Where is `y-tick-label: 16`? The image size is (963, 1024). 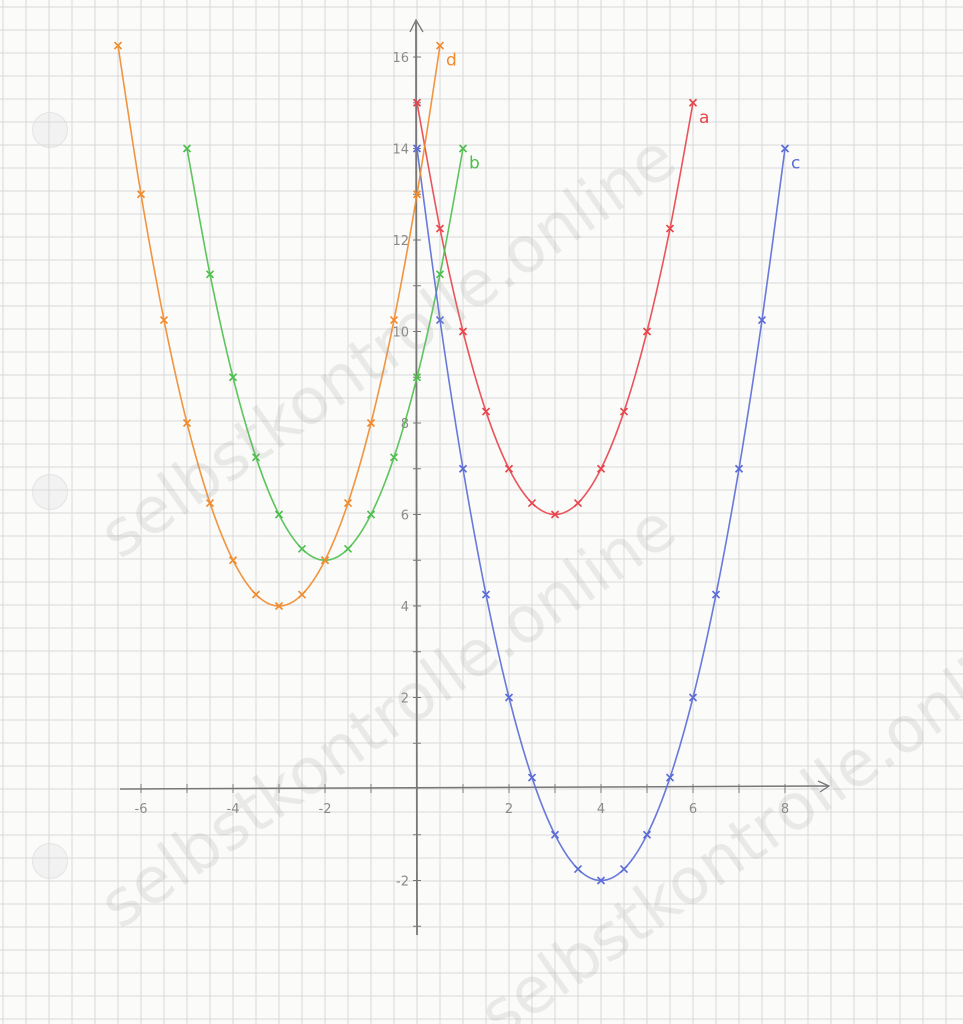
y-tick-label: 16 is located at coordinates (400, 58).